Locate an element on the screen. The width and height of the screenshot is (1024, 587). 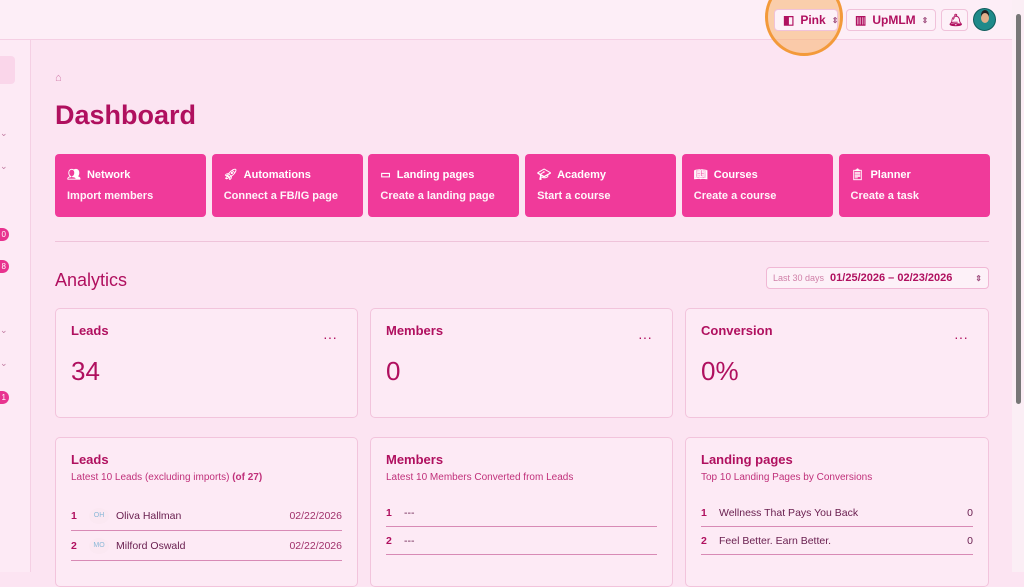
palette-icon: ◧ is located at coordinates (789, 20).